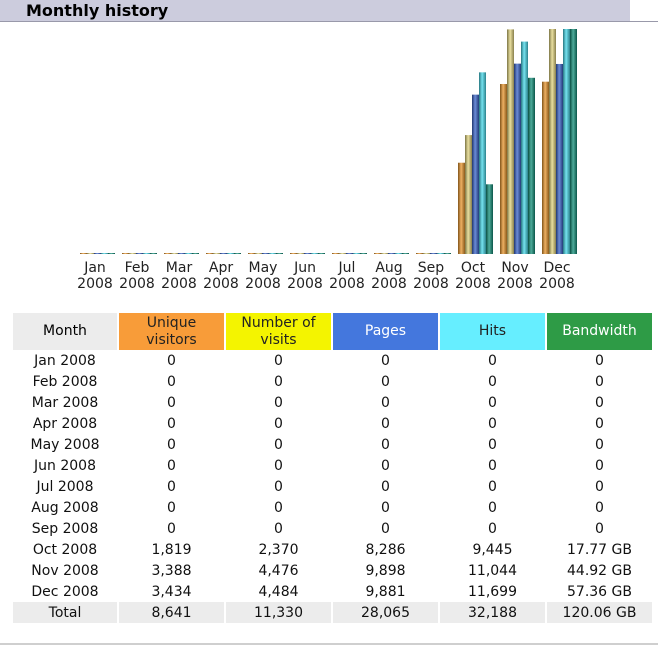  What do you see at coordinates (132, 253) in the screenshot?
I see `bar-number-of-visits-feb-2008` at bounding box center [132, 253].